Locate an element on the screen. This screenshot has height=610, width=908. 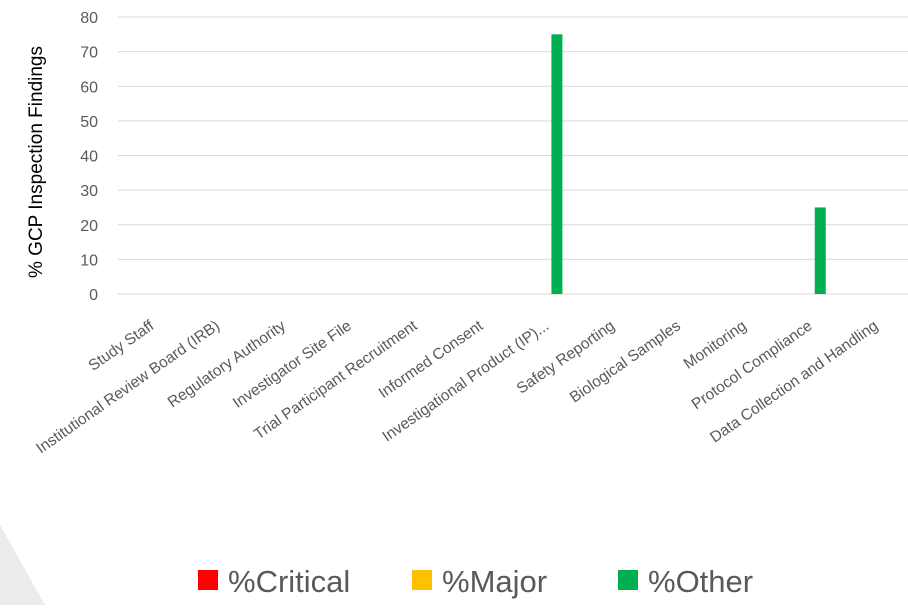
legend: %Critical %Major %Other is located at coordinates (475, 581).